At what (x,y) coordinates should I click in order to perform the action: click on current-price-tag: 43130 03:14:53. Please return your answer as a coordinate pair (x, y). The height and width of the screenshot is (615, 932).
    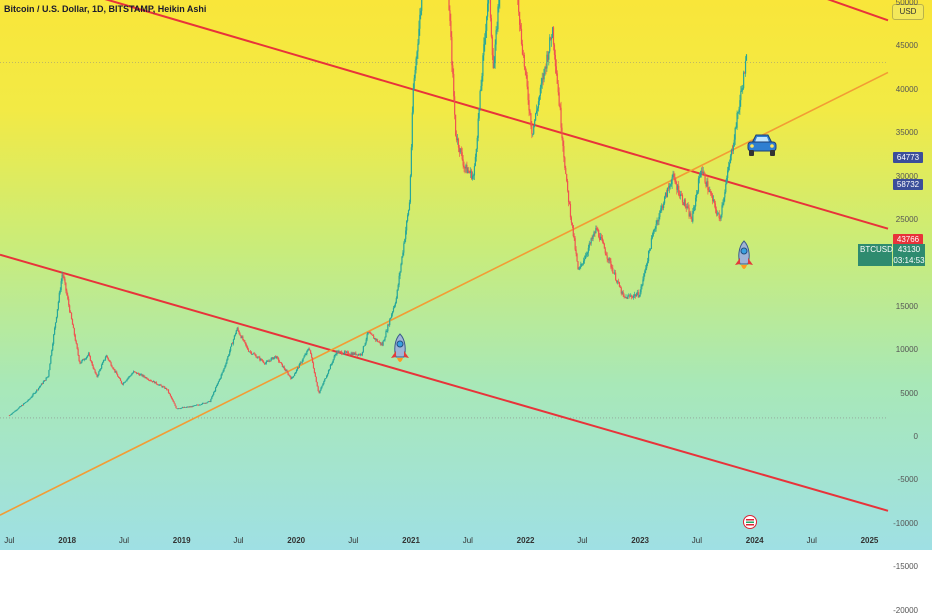
    Looking at the image, I should click on (909, 255).